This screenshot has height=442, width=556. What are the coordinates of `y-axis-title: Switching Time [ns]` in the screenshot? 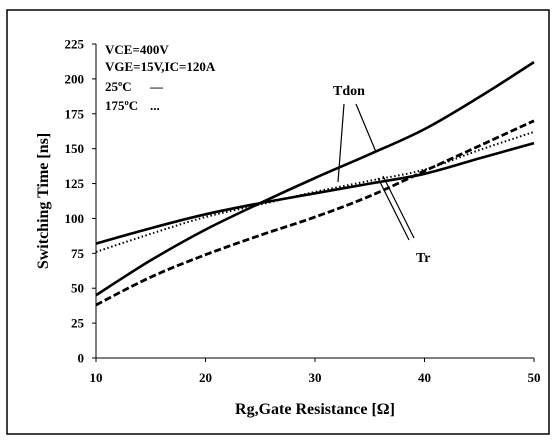 It's located at (43, 201).